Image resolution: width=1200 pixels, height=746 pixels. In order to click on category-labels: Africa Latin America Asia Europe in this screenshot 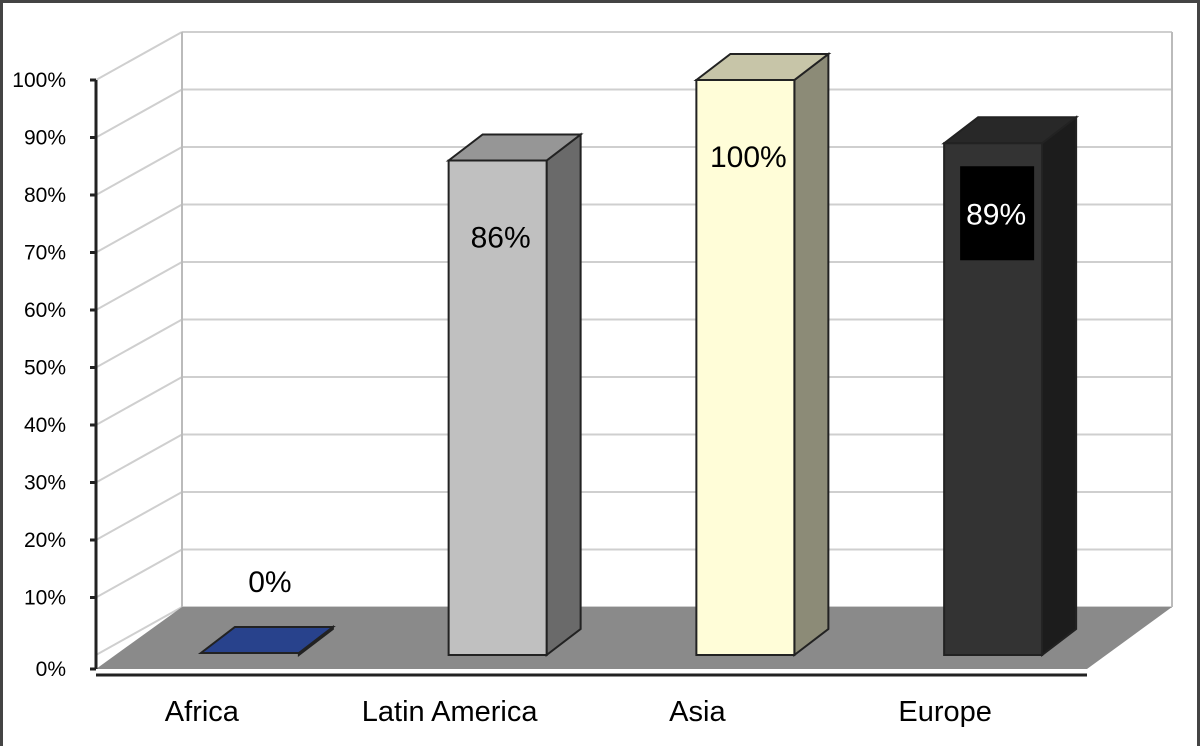, I will do `click(578, 712)`.